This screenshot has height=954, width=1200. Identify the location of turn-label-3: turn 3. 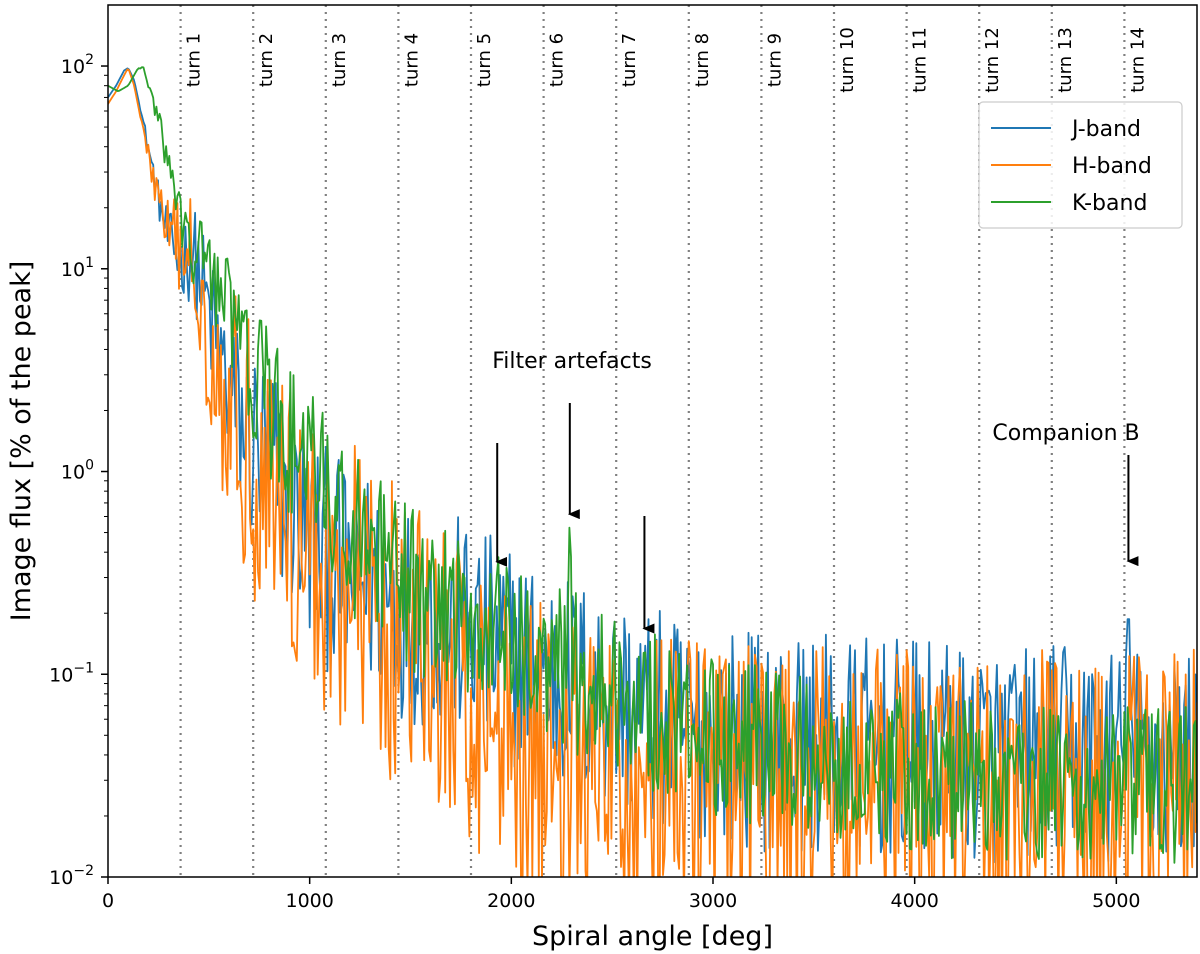
(339, 60).